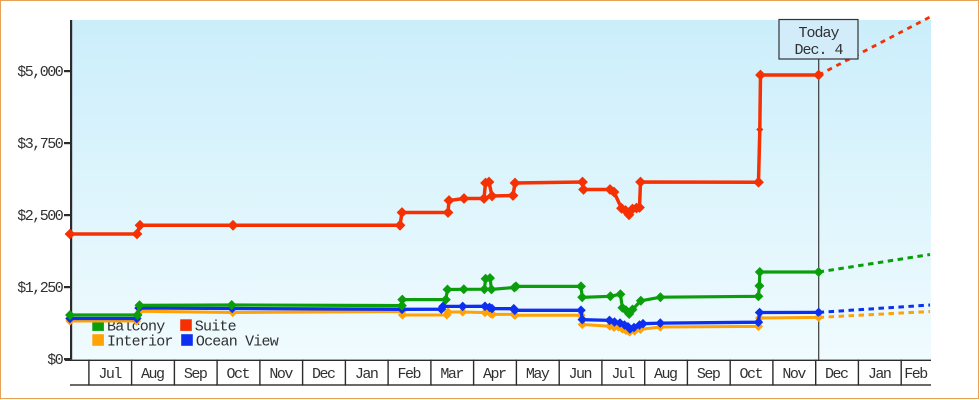  I want to click on svg-text: $1,250, so click(40, 288).